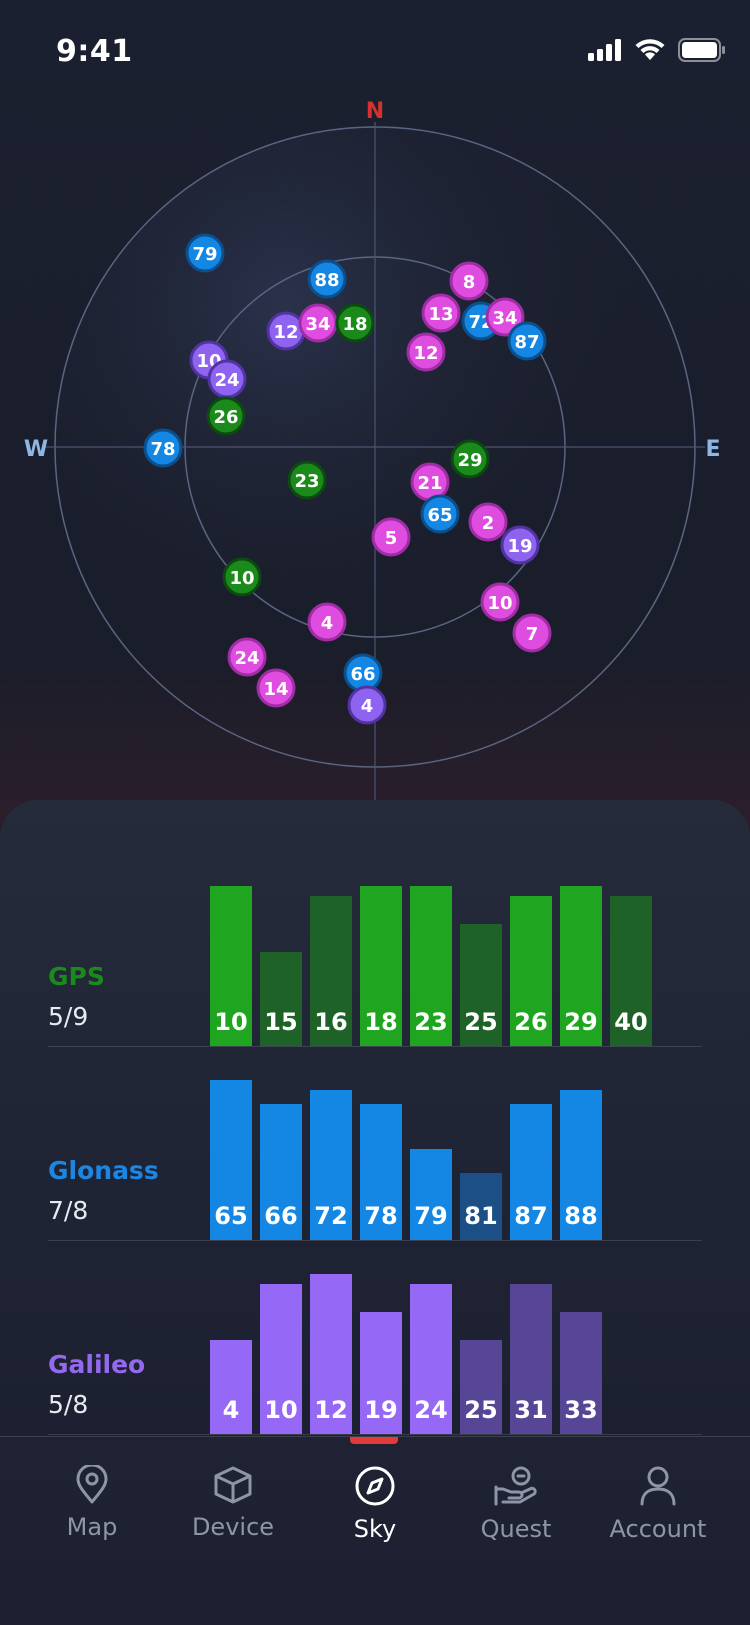 The image size is (750, 1625). Describe the element at coordinates (331, 1410) in the screenshot. I see `signal-bar-label: 12` at that location.